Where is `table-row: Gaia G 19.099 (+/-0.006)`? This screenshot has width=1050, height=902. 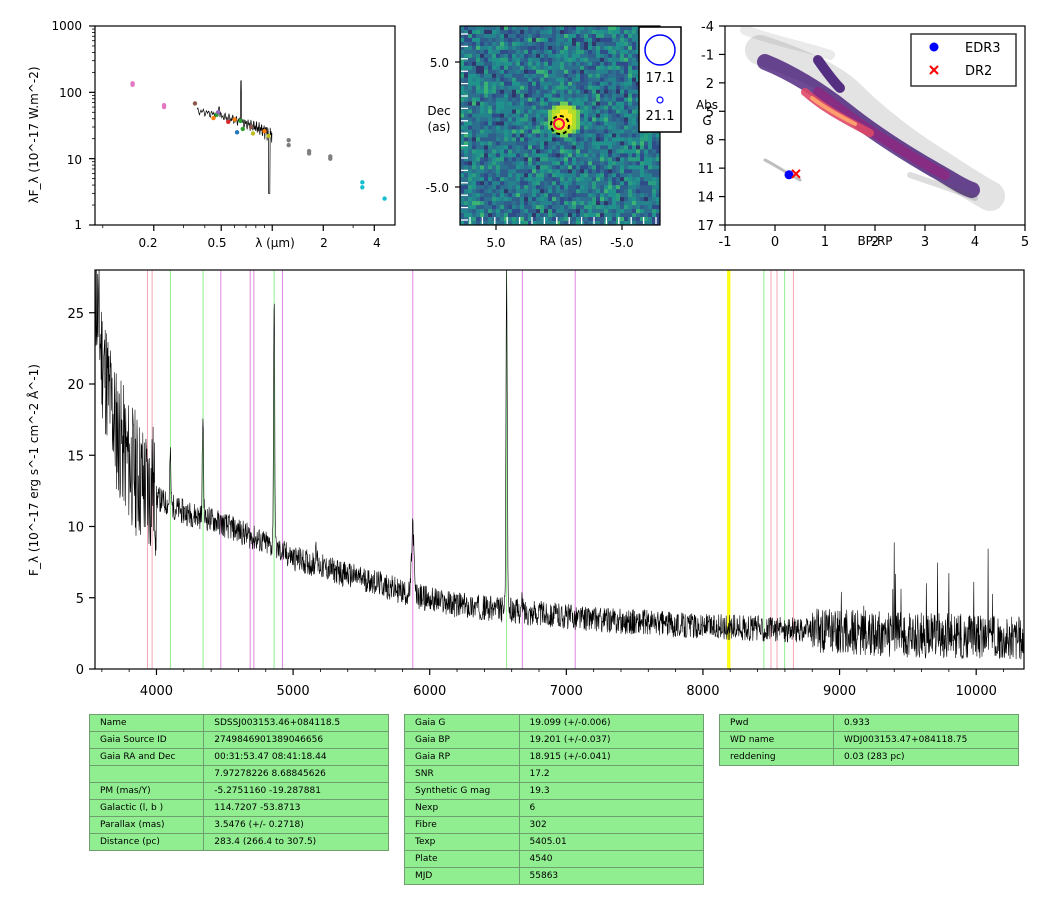
table-row: Gaia G 19.099 (+/-0.006) is located at coordinates (554, 723).